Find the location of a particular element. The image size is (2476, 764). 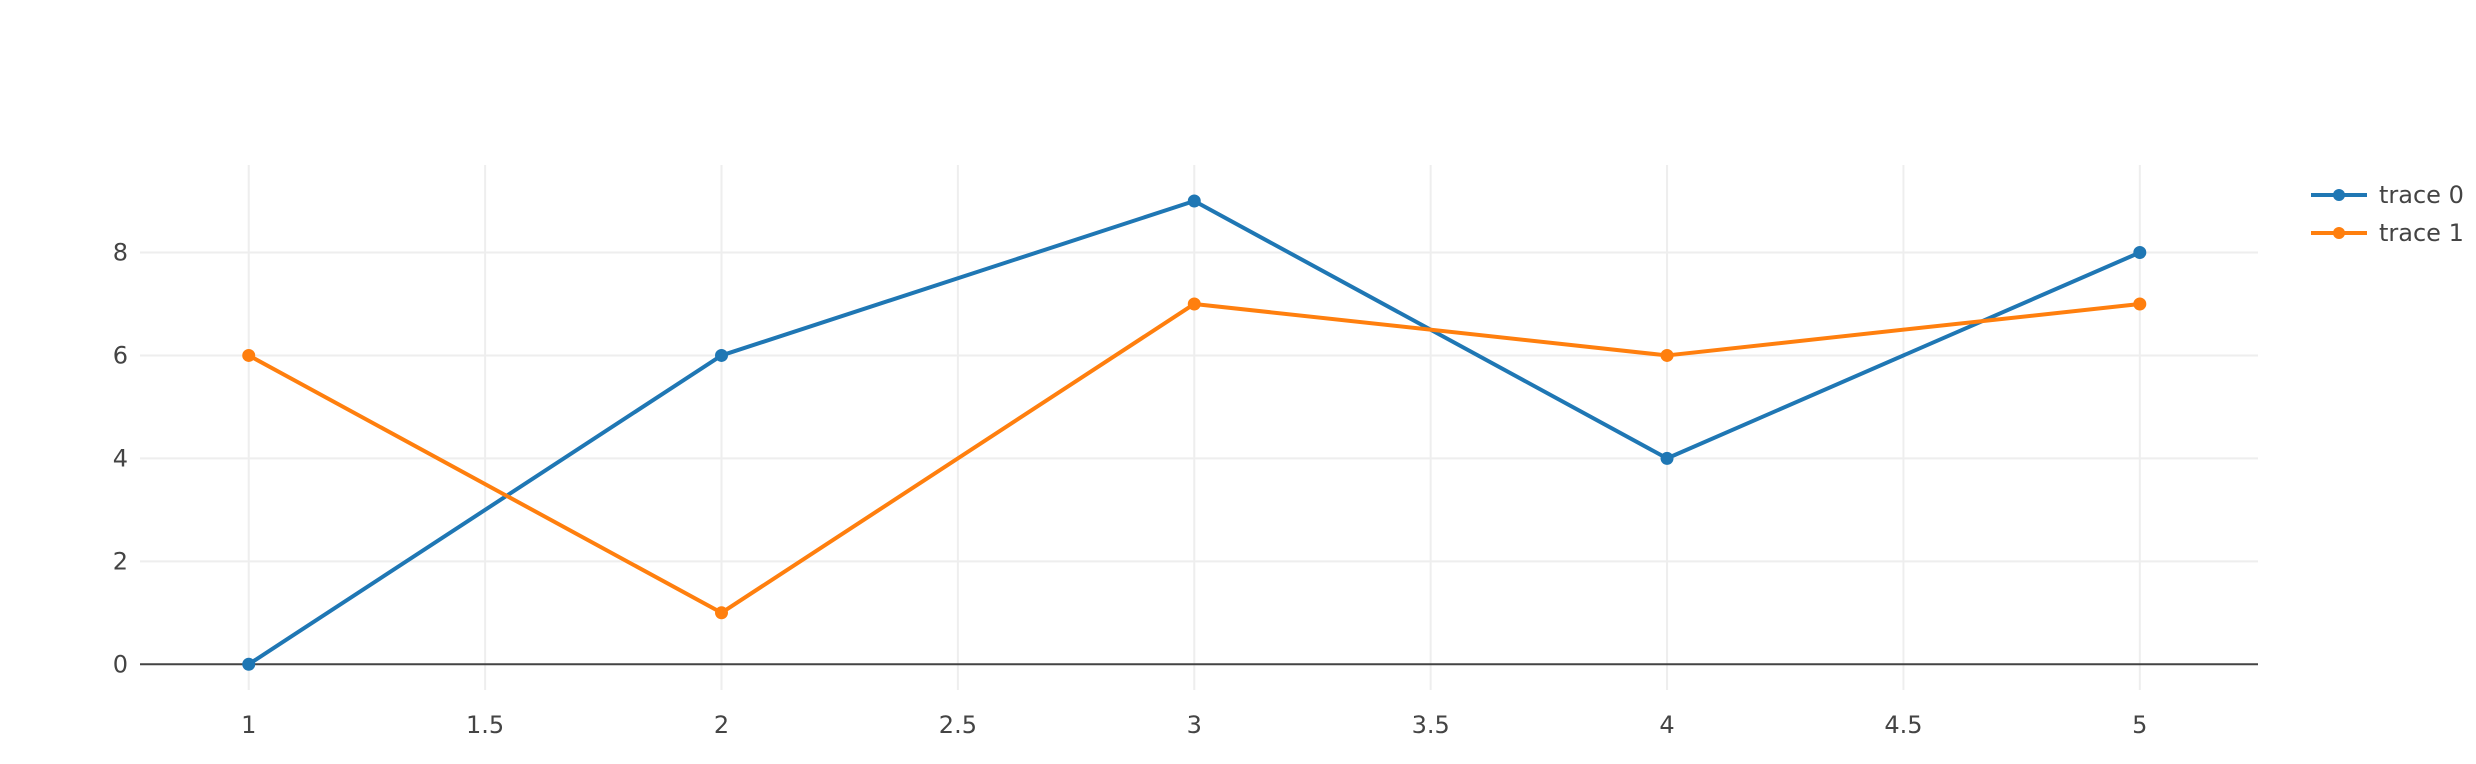

legend-item: trace 1 is located at coordinates (2387, 233).